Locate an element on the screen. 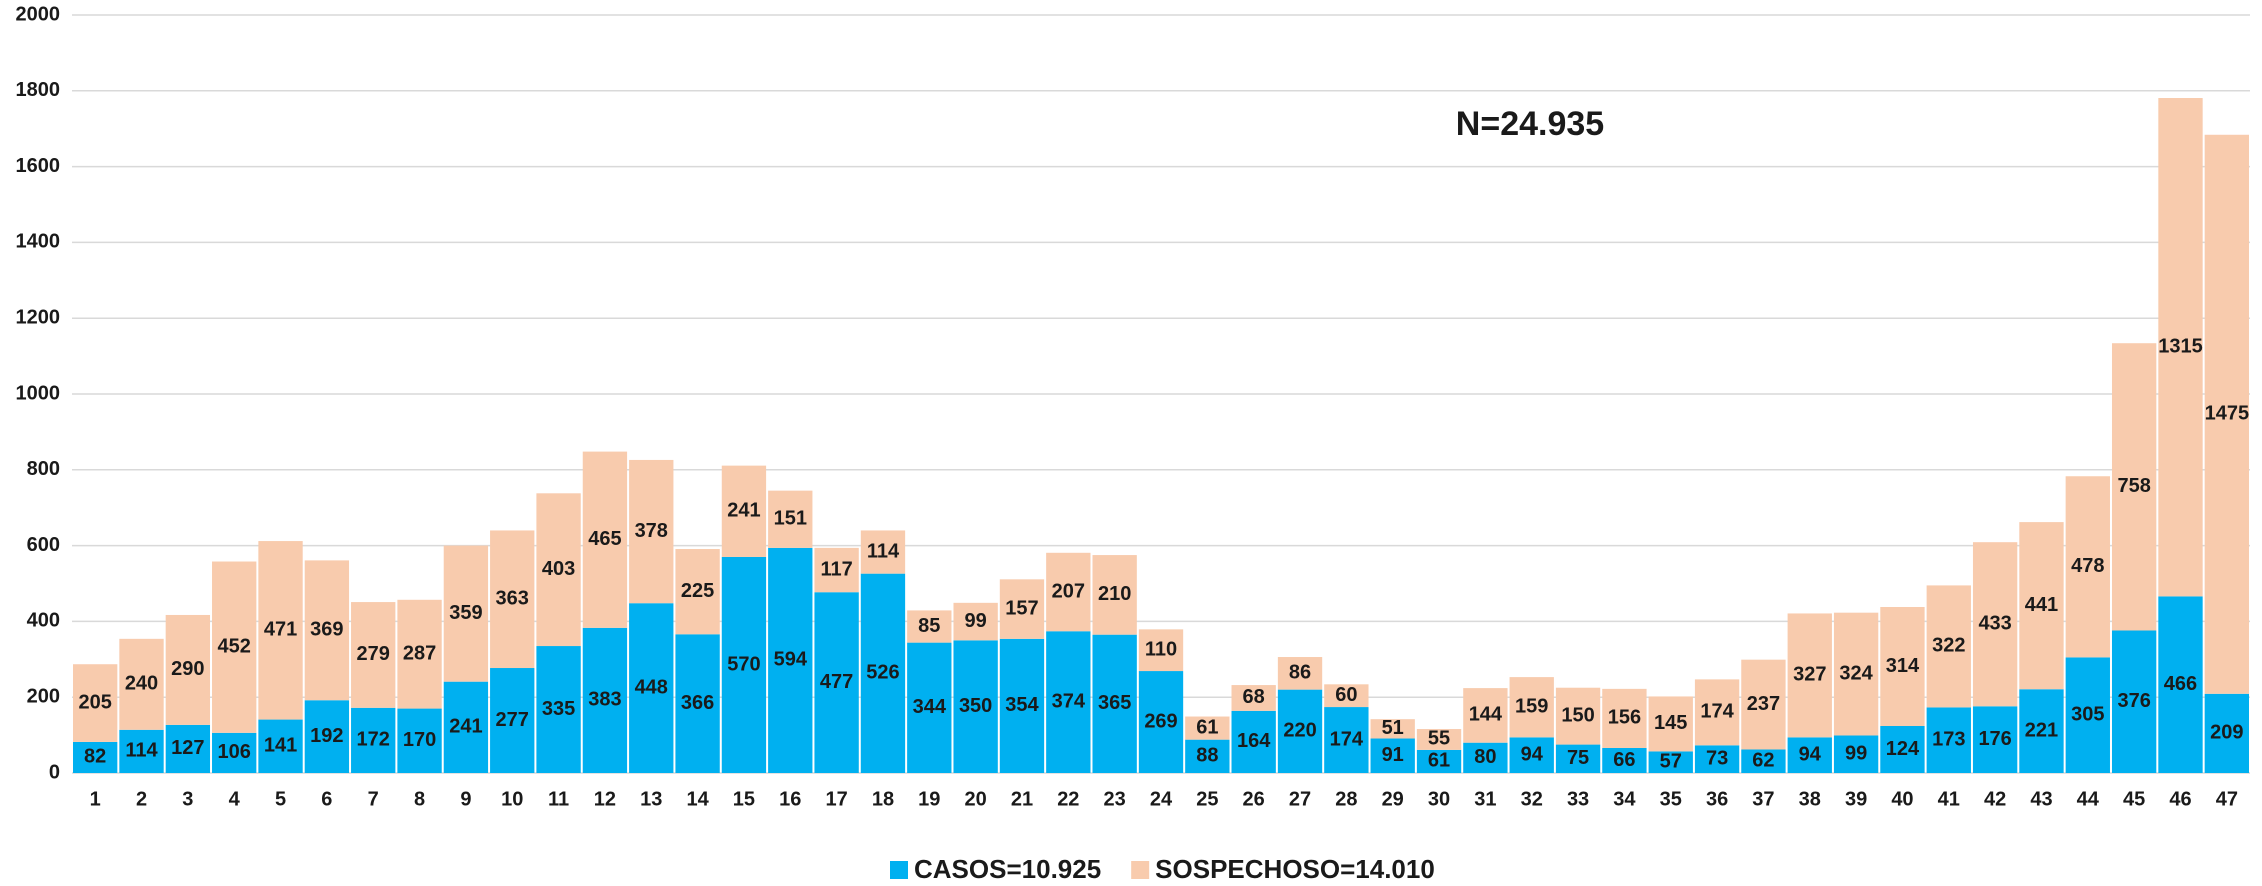 The width and height of the screenshot is (2262, 886). data-label: 61 is located at coordinates (1439, 761).